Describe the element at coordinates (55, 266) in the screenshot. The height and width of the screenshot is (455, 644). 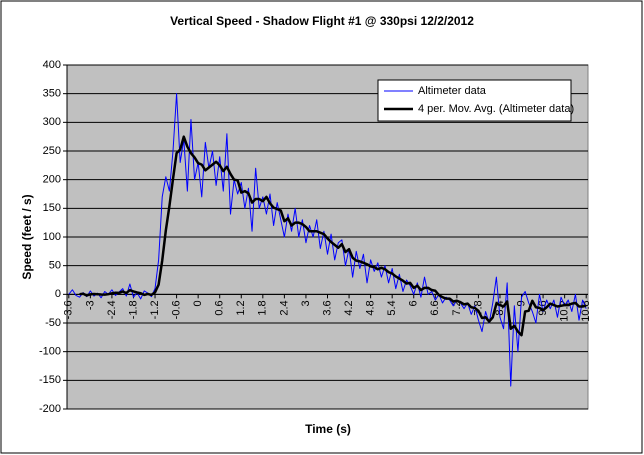
I see `y-tick-label: 50` at that location.